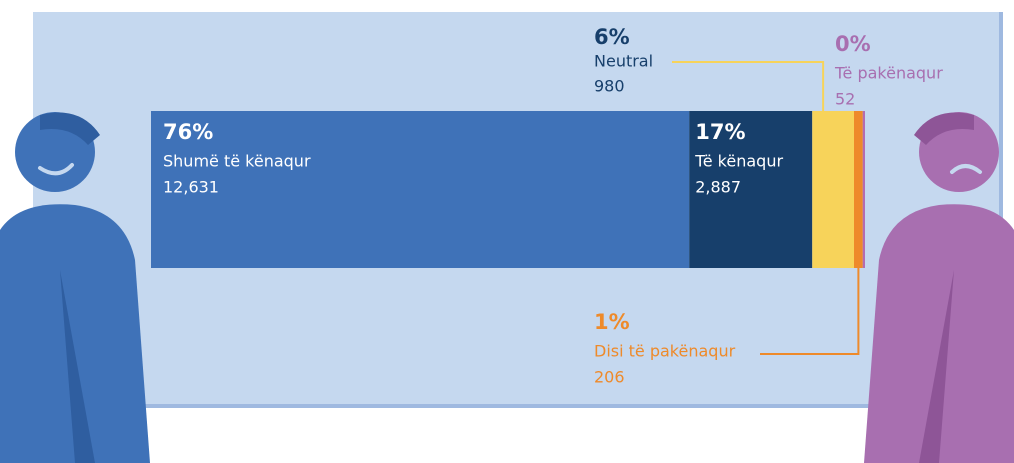 This screenshot has height=463, width=1014. Describe the element at coordinates (75, 287) in the screenshot. I see `person-left` at that location.